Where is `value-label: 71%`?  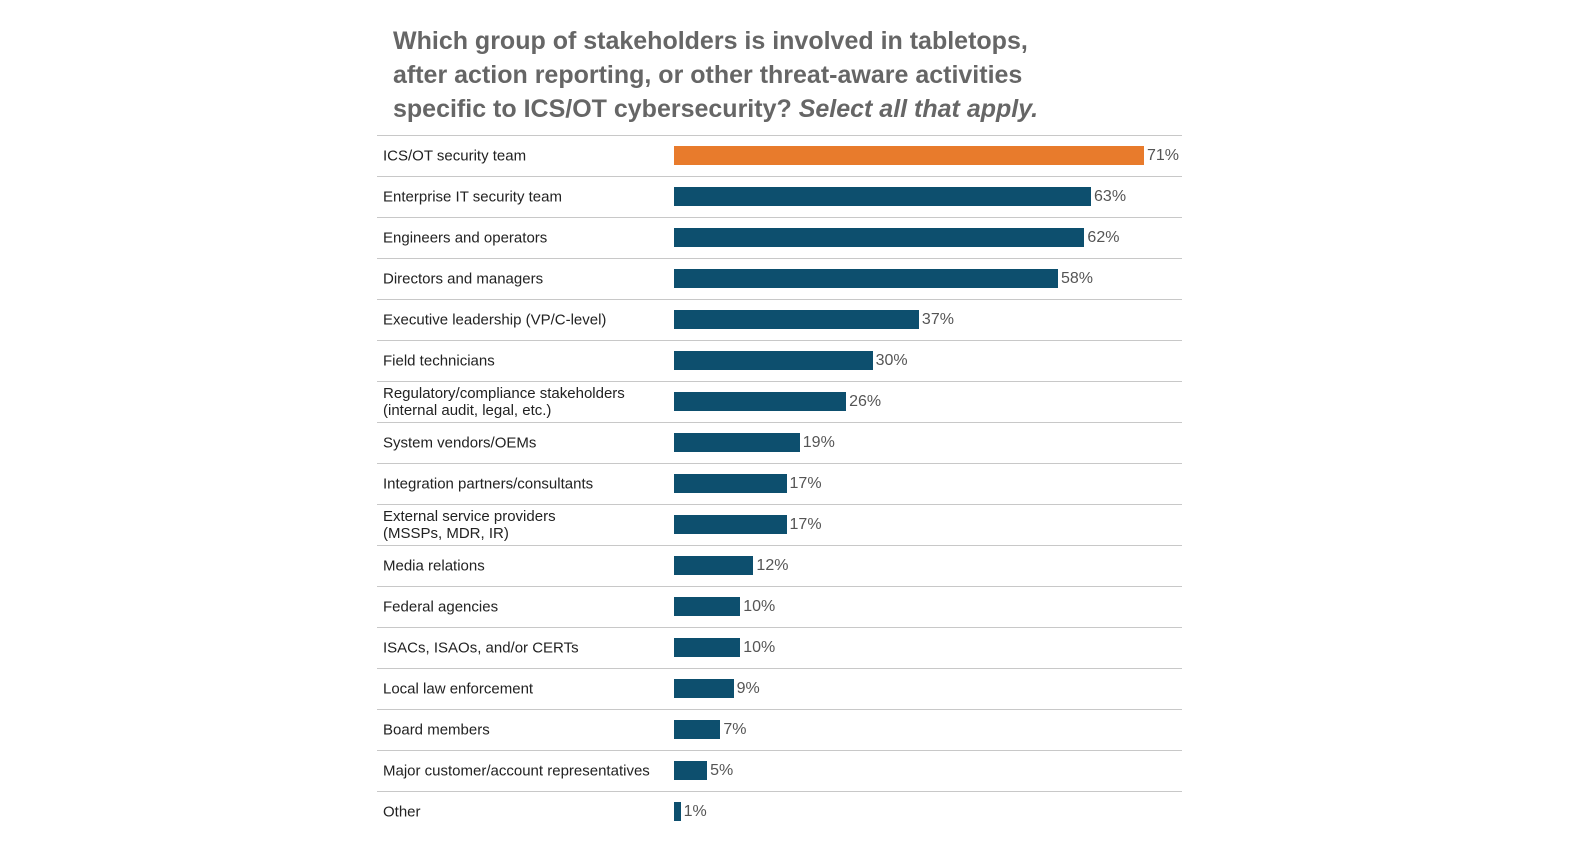 value-label: 71% is located at coordinates (1163, 155).